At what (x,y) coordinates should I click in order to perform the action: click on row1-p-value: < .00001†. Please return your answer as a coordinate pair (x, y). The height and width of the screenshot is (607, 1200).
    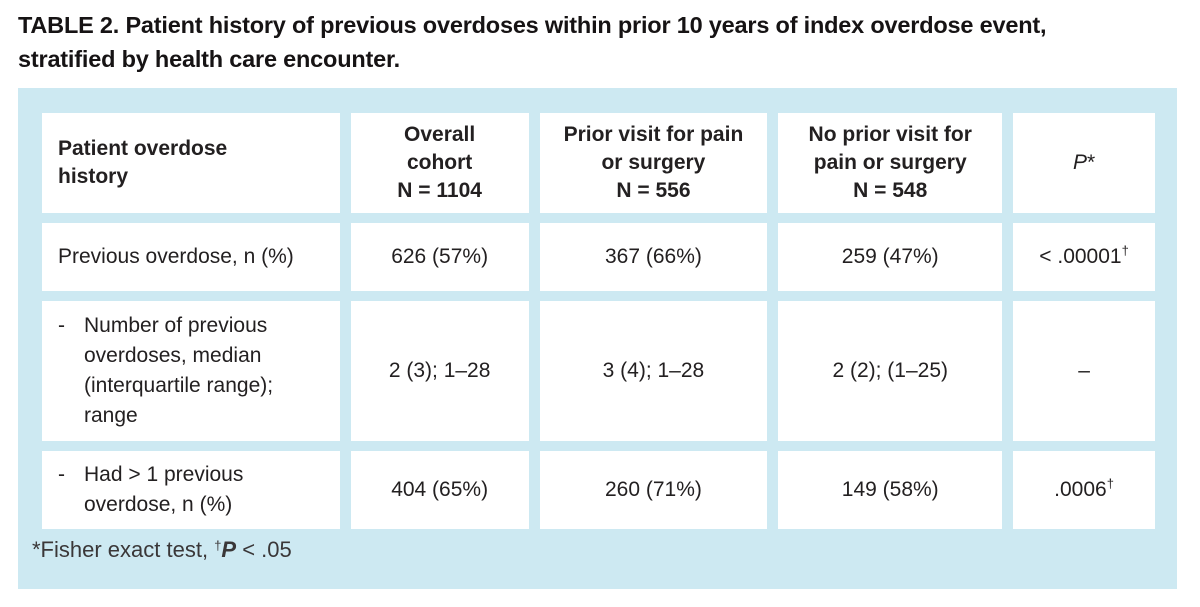
    Looking at the image, I should click on (1084, 257).